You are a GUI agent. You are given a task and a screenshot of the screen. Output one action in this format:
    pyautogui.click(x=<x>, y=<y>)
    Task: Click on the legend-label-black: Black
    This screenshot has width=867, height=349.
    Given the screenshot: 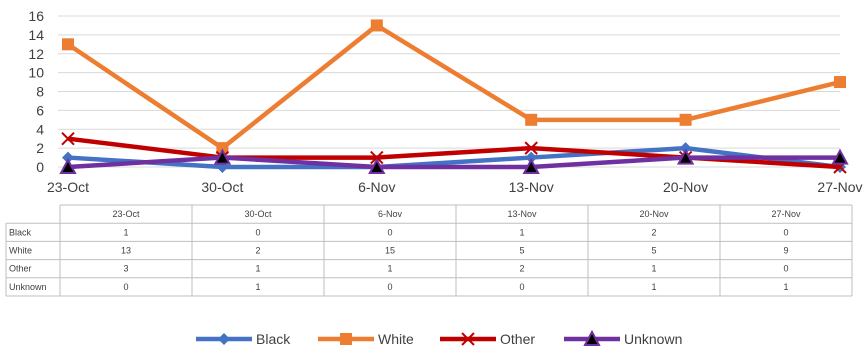 What is the action you would take?
    pyautogui.click(x=273, y=339)
    